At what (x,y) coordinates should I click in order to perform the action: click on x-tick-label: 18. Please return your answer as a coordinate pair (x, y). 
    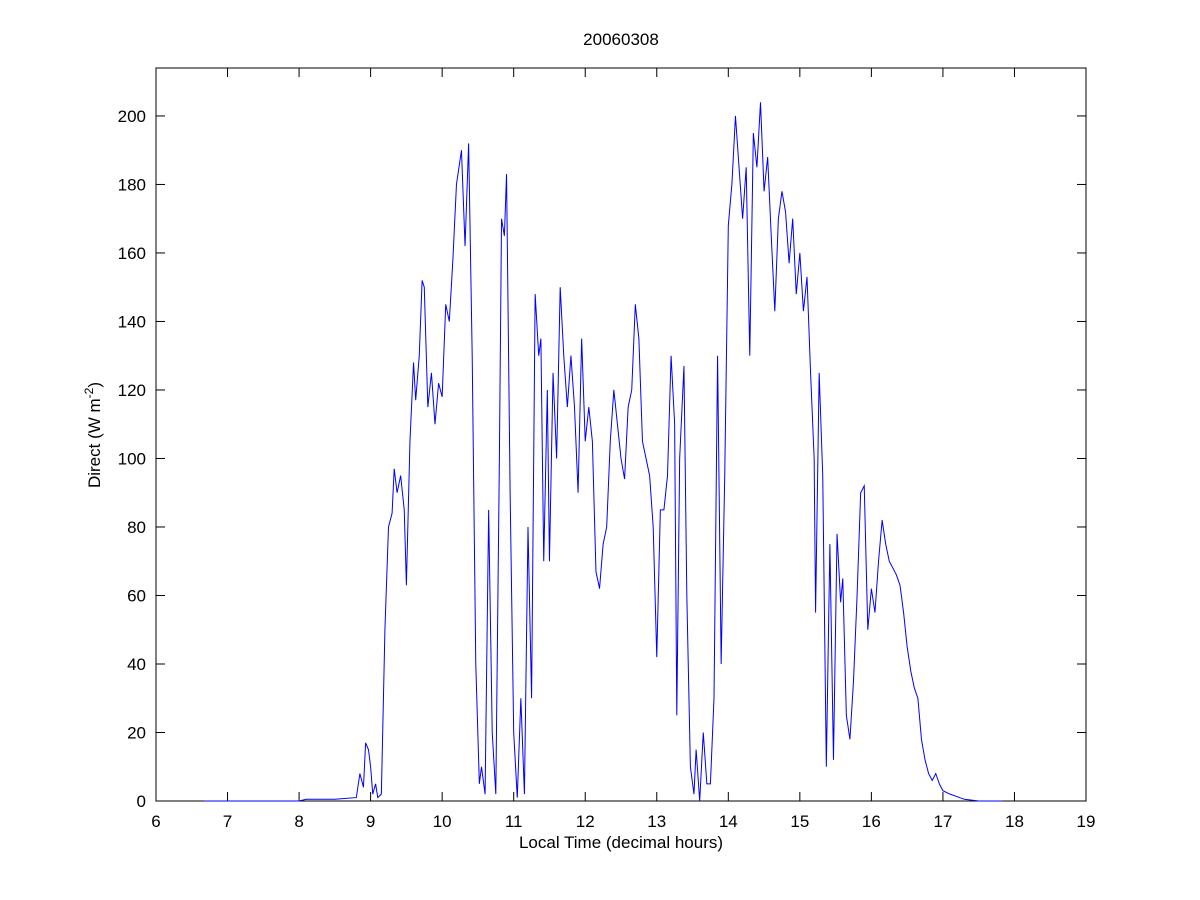
    Looking at the image, I should click on (1014, 821).